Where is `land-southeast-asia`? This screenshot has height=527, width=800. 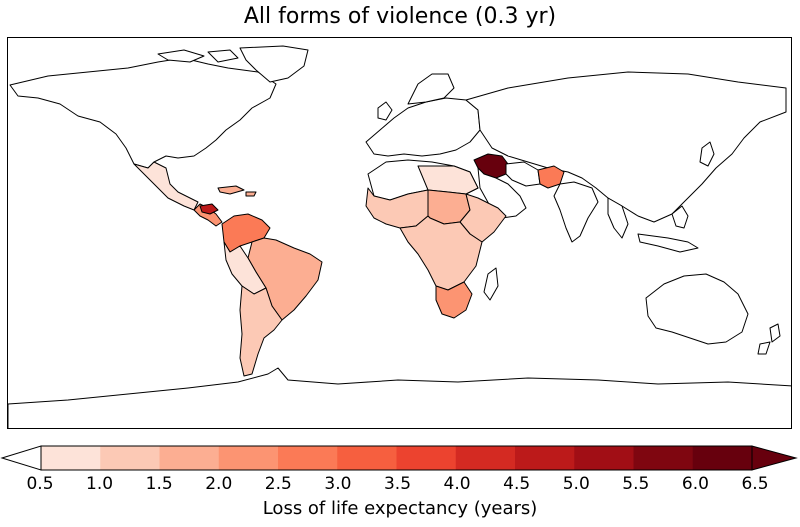
land-southeast-asia is located at coordinates (653, 225).